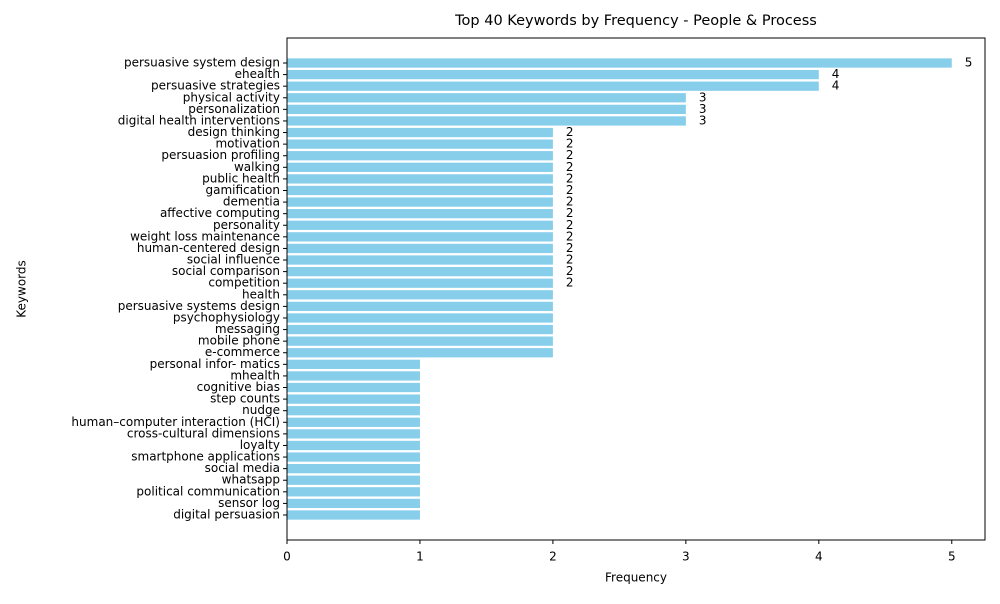 Image resolution: width=1000 pixels, height=604 pixels. I want to click on y-tick-label: digital health interventions, so click(199, 120).